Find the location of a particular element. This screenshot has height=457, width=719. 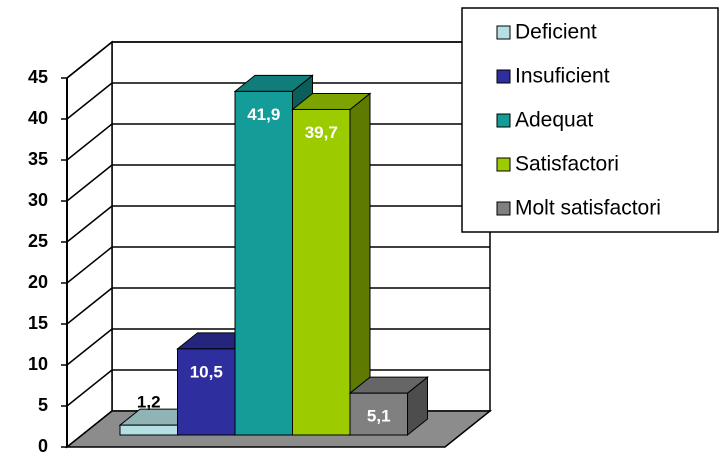

value-label: 10,5 is located at coordinates (206, 371).